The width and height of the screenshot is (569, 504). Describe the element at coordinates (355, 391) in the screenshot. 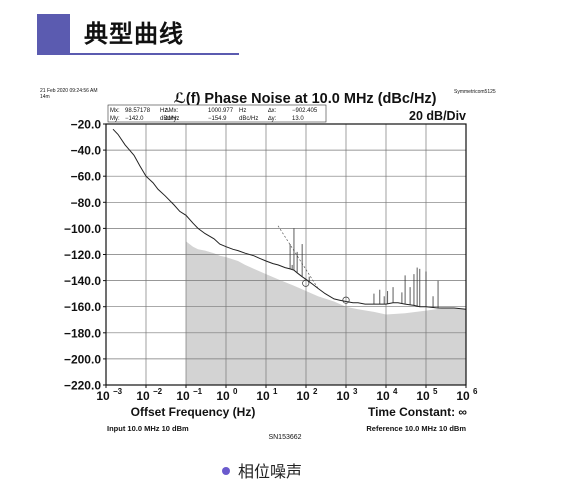

I see `x-tick-exponent: 3` at that location.